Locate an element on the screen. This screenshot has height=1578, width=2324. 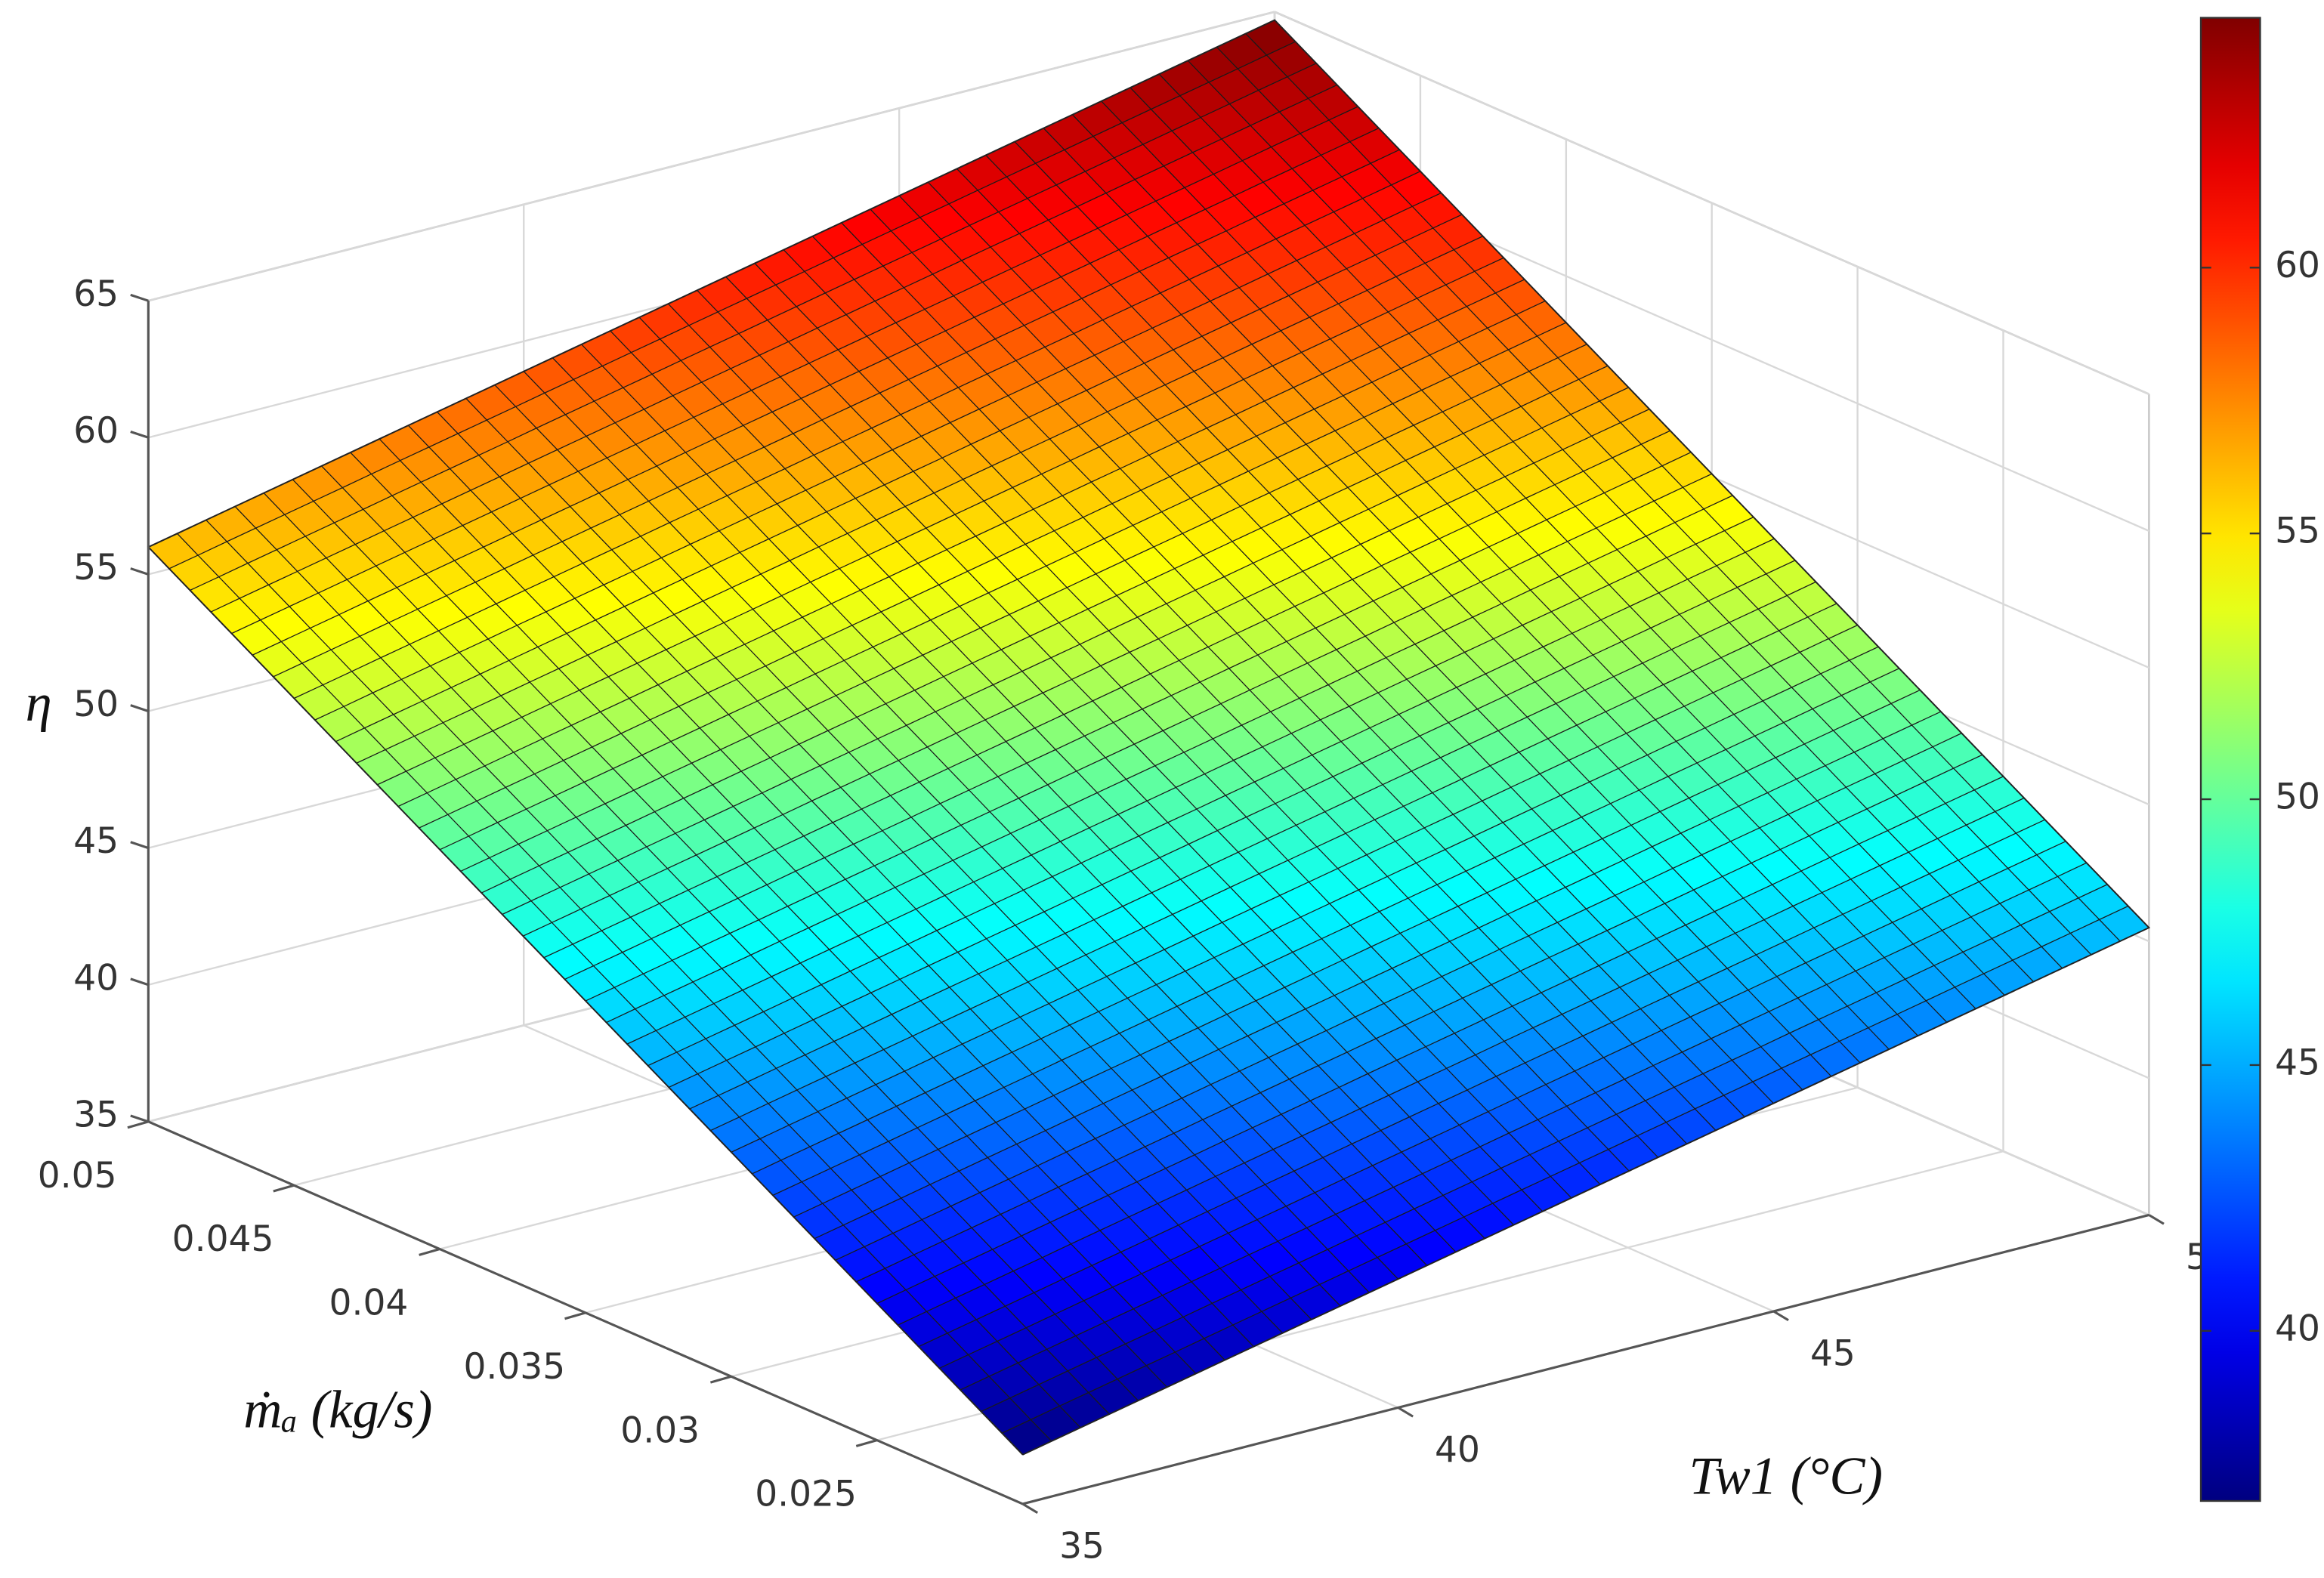
y-tick-label: 0.03 is located at coordinates (660, 1430).